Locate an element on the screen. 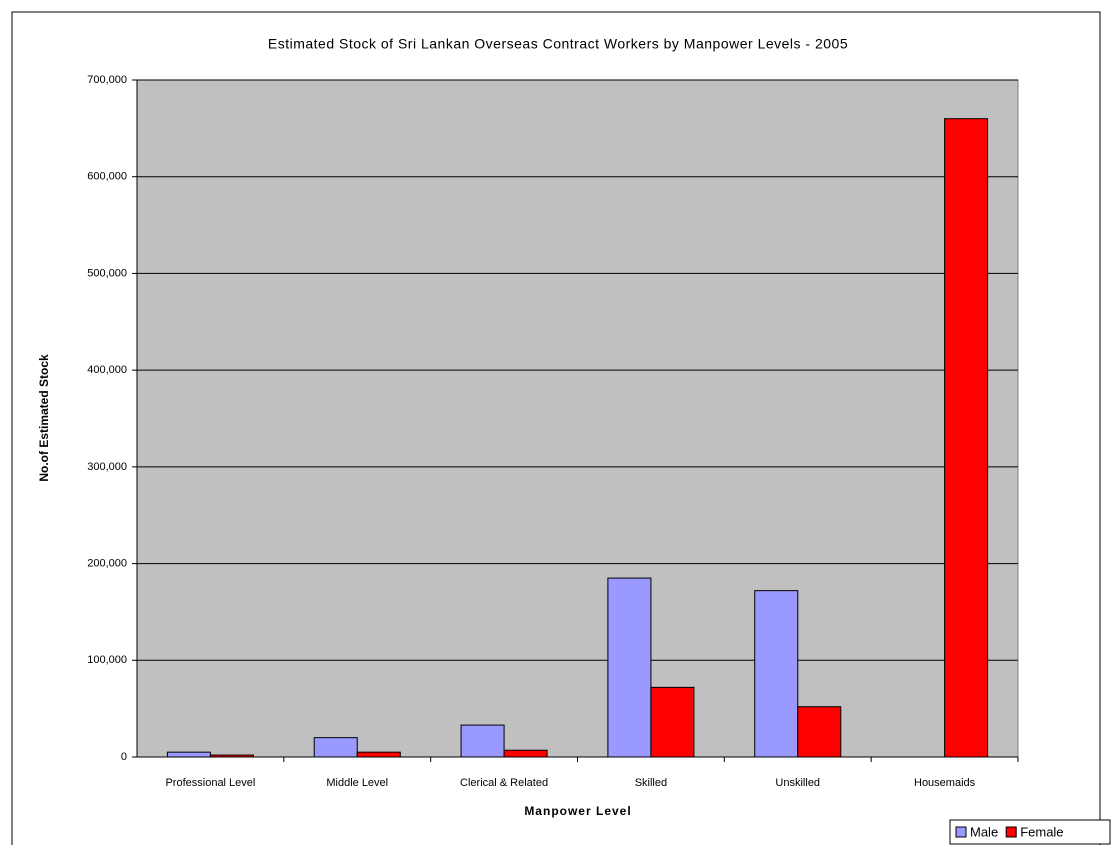 The width and height of the screenshot is (1111, 845). y-tick-label: 400,000 is located at coordinates (107, 370).